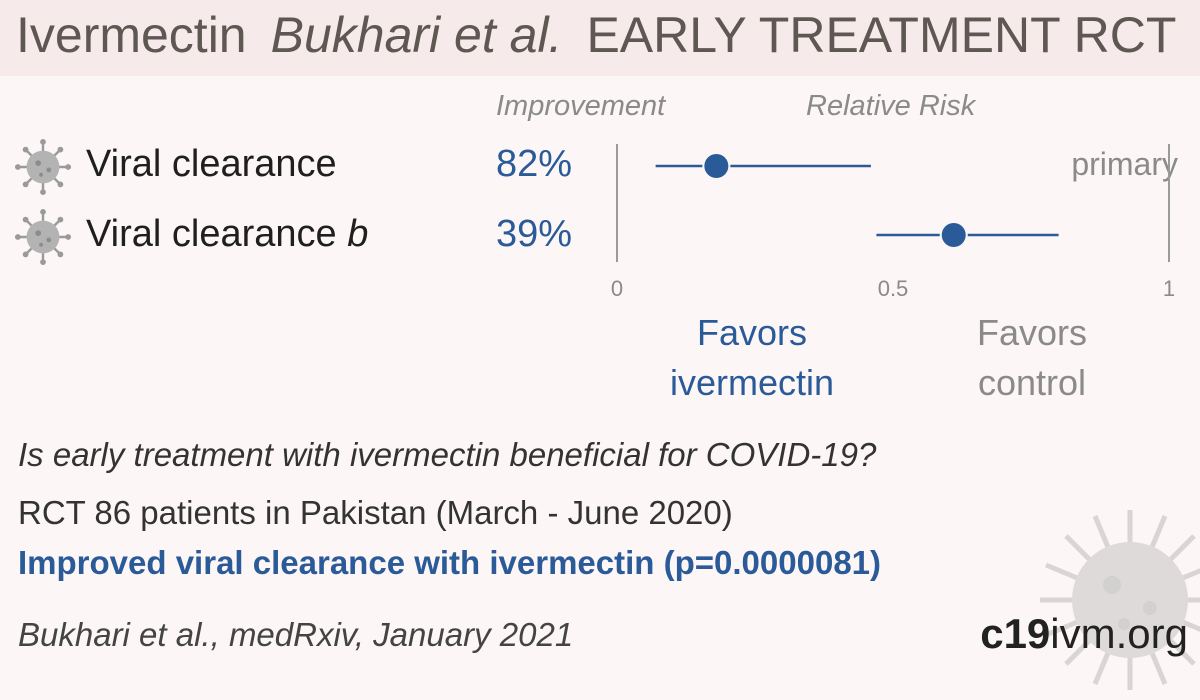  What do you see at coordinates (358, 234) in the screenshot?
I see `row-label-suffix: b` at bounding box center [358, 234].